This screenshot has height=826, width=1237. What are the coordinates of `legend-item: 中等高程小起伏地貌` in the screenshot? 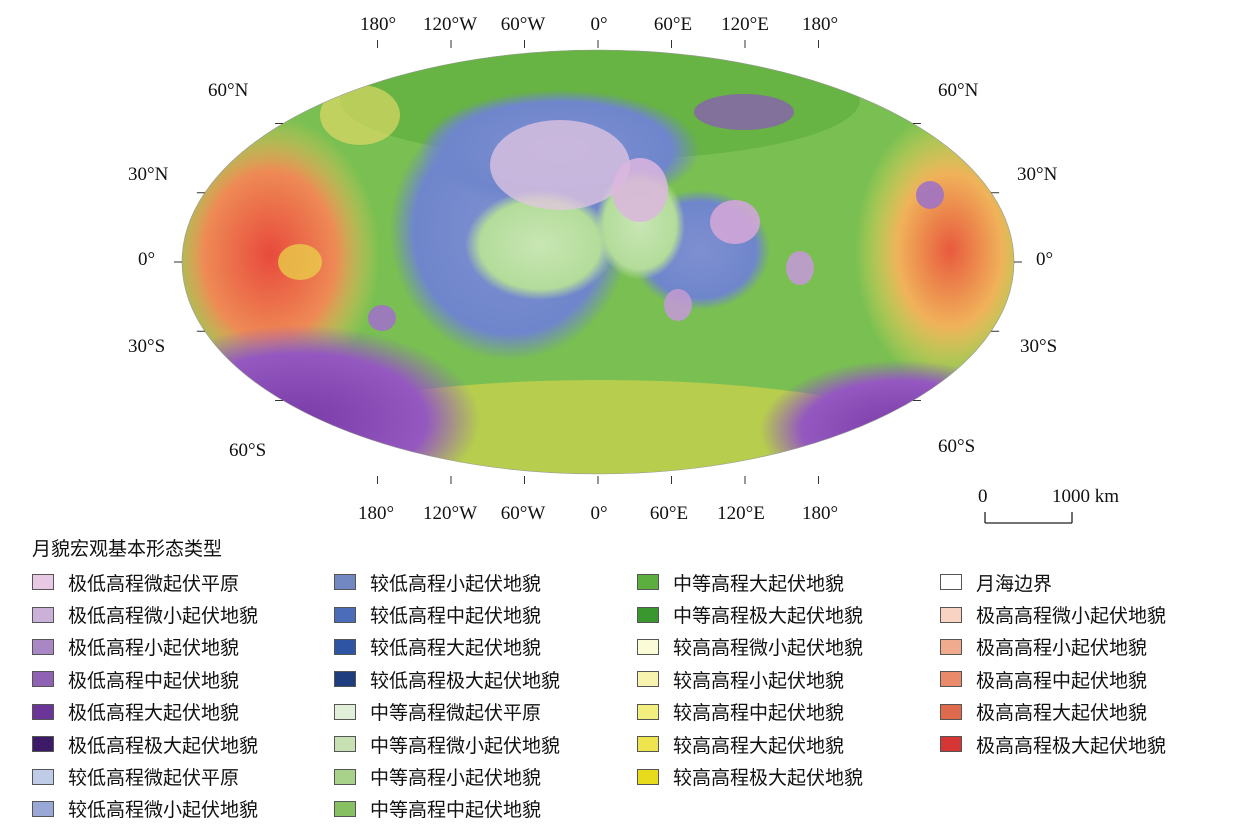 It's located at (447, 776).